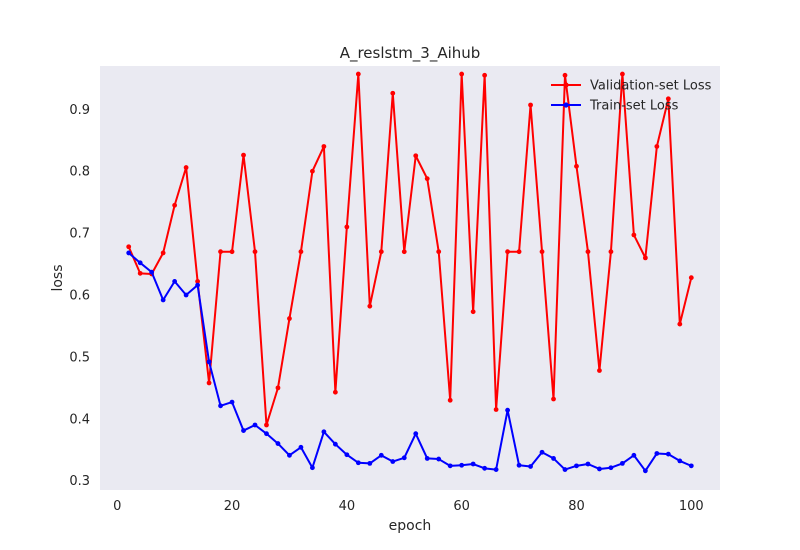 Image resolution: width=800 pixels, height=550 pixels. What do you see at coordinates (576, 506) in the screenshot?
I see `x-tick-label: 80` at bounding box center [576, 506].